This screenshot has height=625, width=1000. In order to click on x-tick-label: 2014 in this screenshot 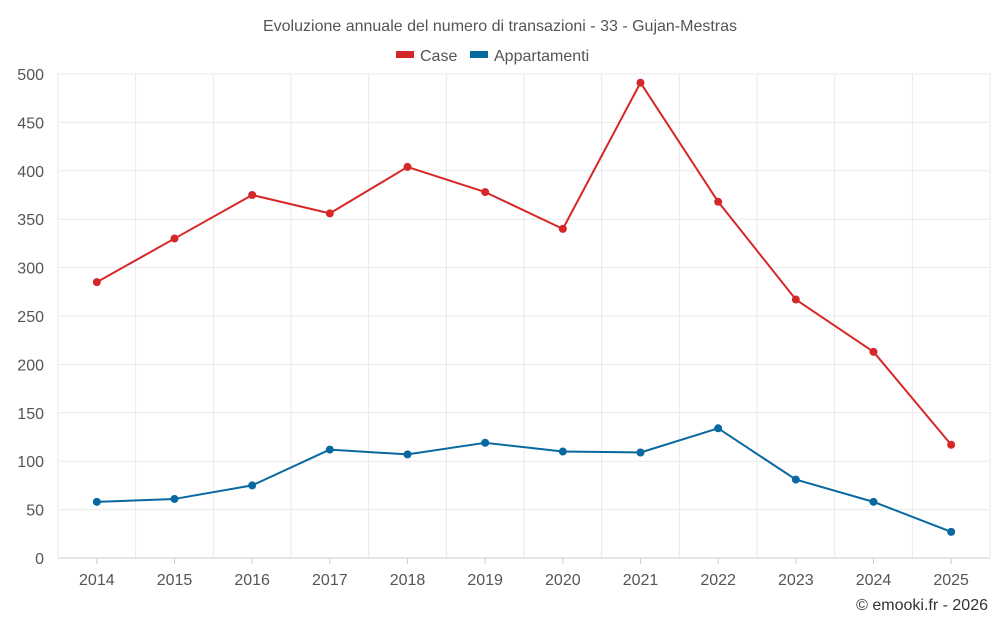, I will do `click(97, 580)`.